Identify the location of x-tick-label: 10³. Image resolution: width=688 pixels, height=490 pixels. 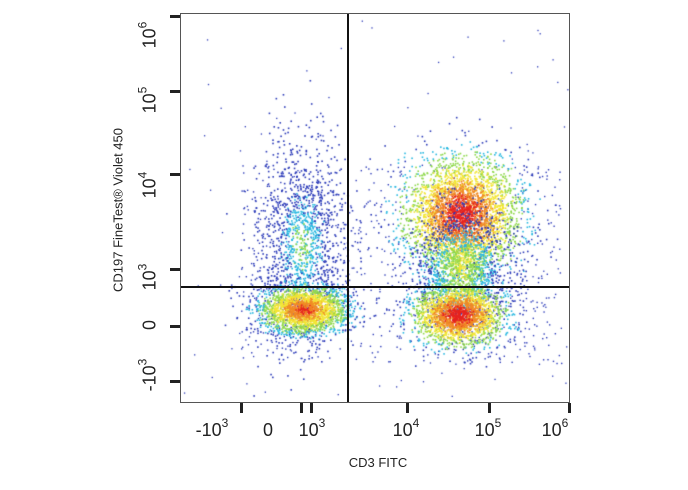
(312, 428).